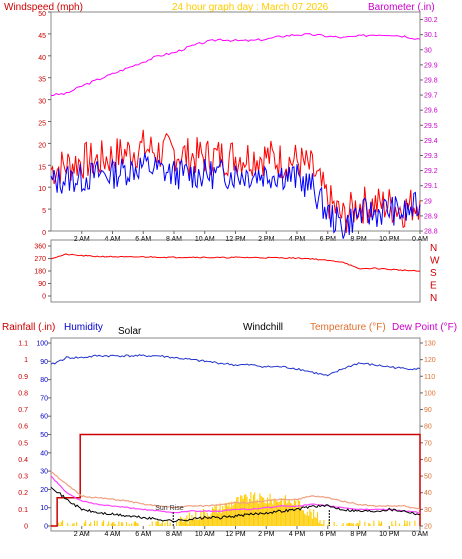 Image resolution: width=462 pixels, height=559 pixels. I want to click on wind-direction-line, so click(235, 262).